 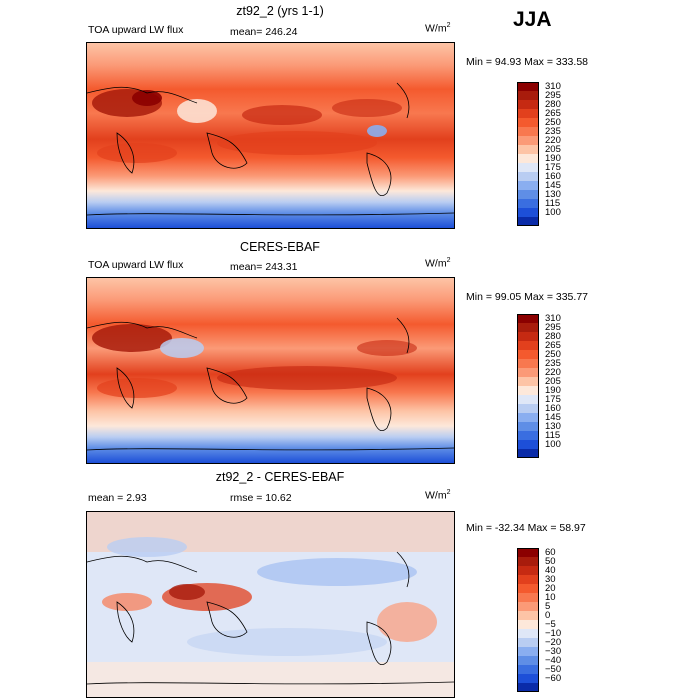 What do you see at coordinates (550, 561) in the screenshot?
I see `colorbar-level-label: 50` at bounding box center [550, 561].